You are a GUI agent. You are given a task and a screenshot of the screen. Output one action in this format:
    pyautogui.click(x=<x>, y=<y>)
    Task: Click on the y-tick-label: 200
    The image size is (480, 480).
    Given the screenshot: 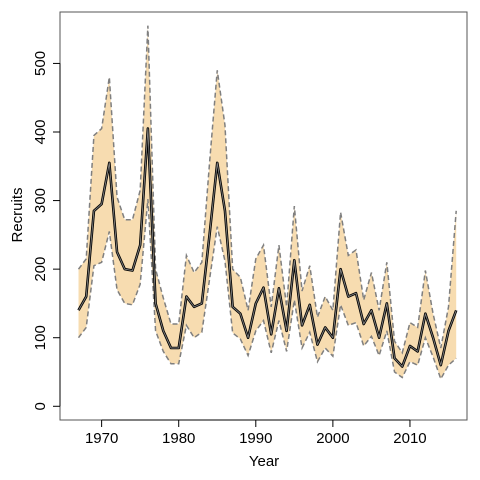 What is the action you would take?
    pyautogui.click(x=40, y=269)
    